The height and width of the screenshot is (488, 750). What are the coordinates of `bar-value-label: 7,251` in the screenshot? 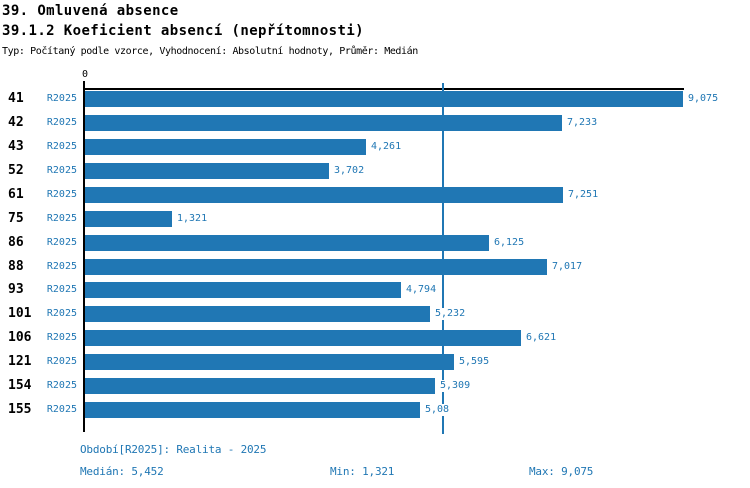 It's located at (583, 195).